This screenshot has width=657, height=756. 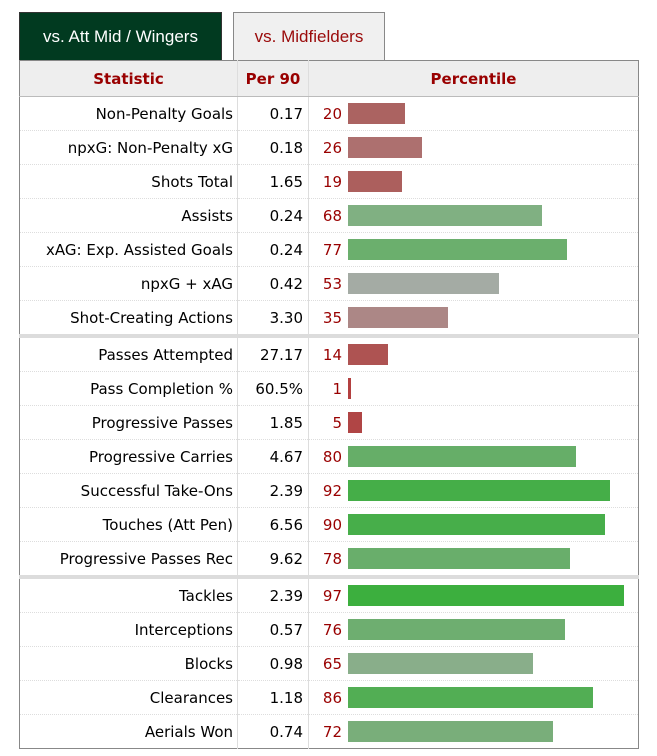 I want to click on percentile-cell: 19, so click(x=473, y=181).